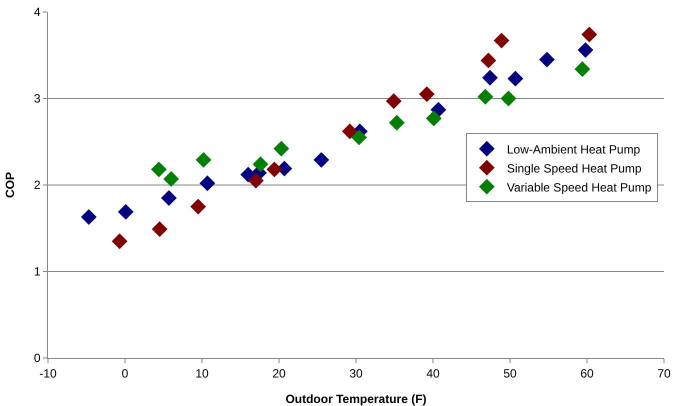 This screenshot has width=674, height=406. Describe the element at coordinates (202, 373) in the screenshot. I see `x-tick-label: 10` at that location.